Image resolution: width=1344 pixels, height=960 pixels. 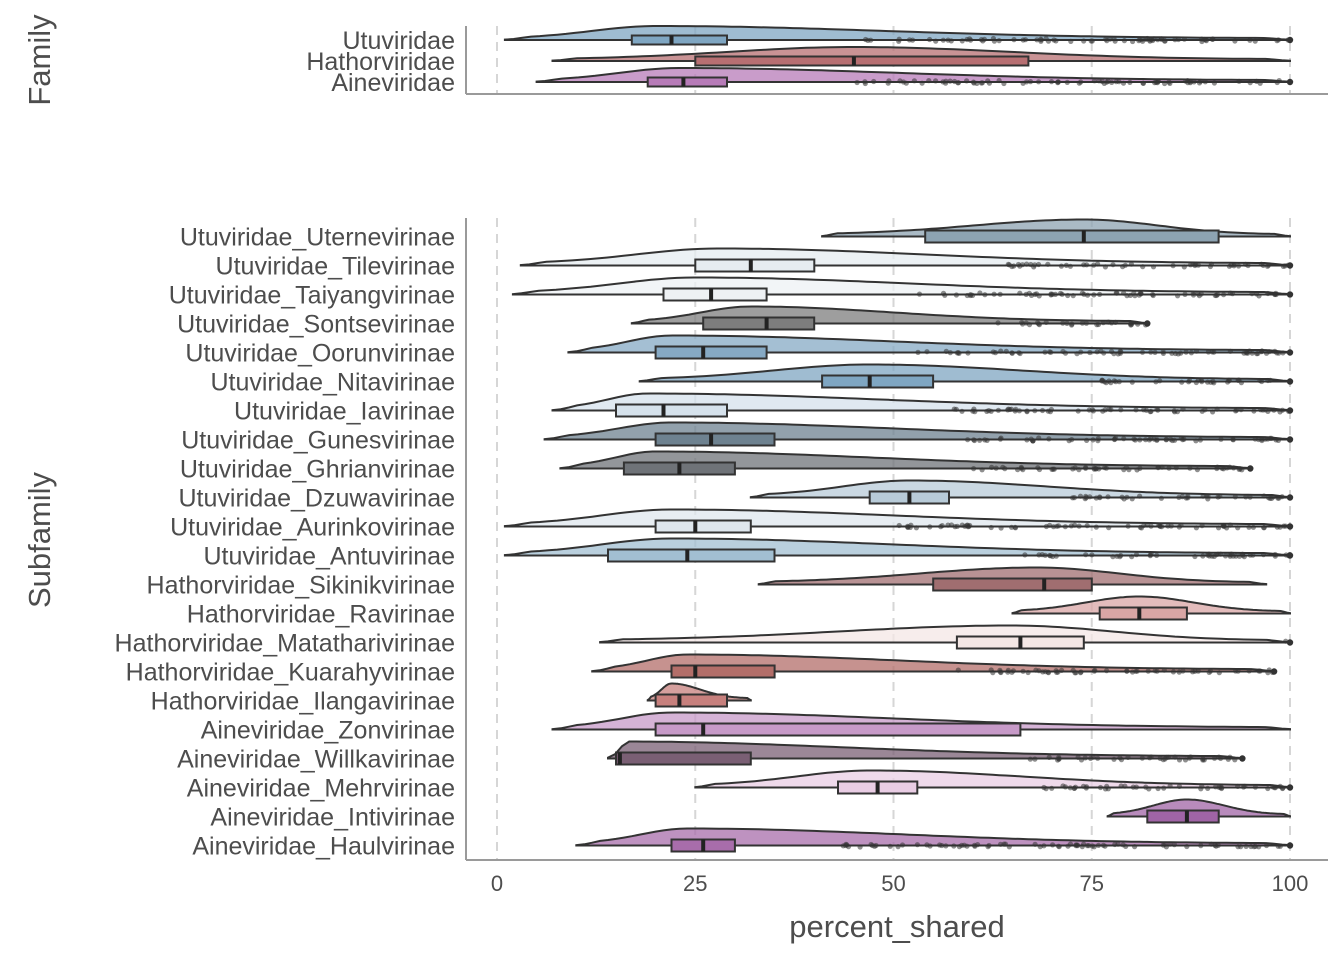 I want to click on subfamily-hathorviridae-matatharivirinae-max-point, so click(x=1290, y=642).